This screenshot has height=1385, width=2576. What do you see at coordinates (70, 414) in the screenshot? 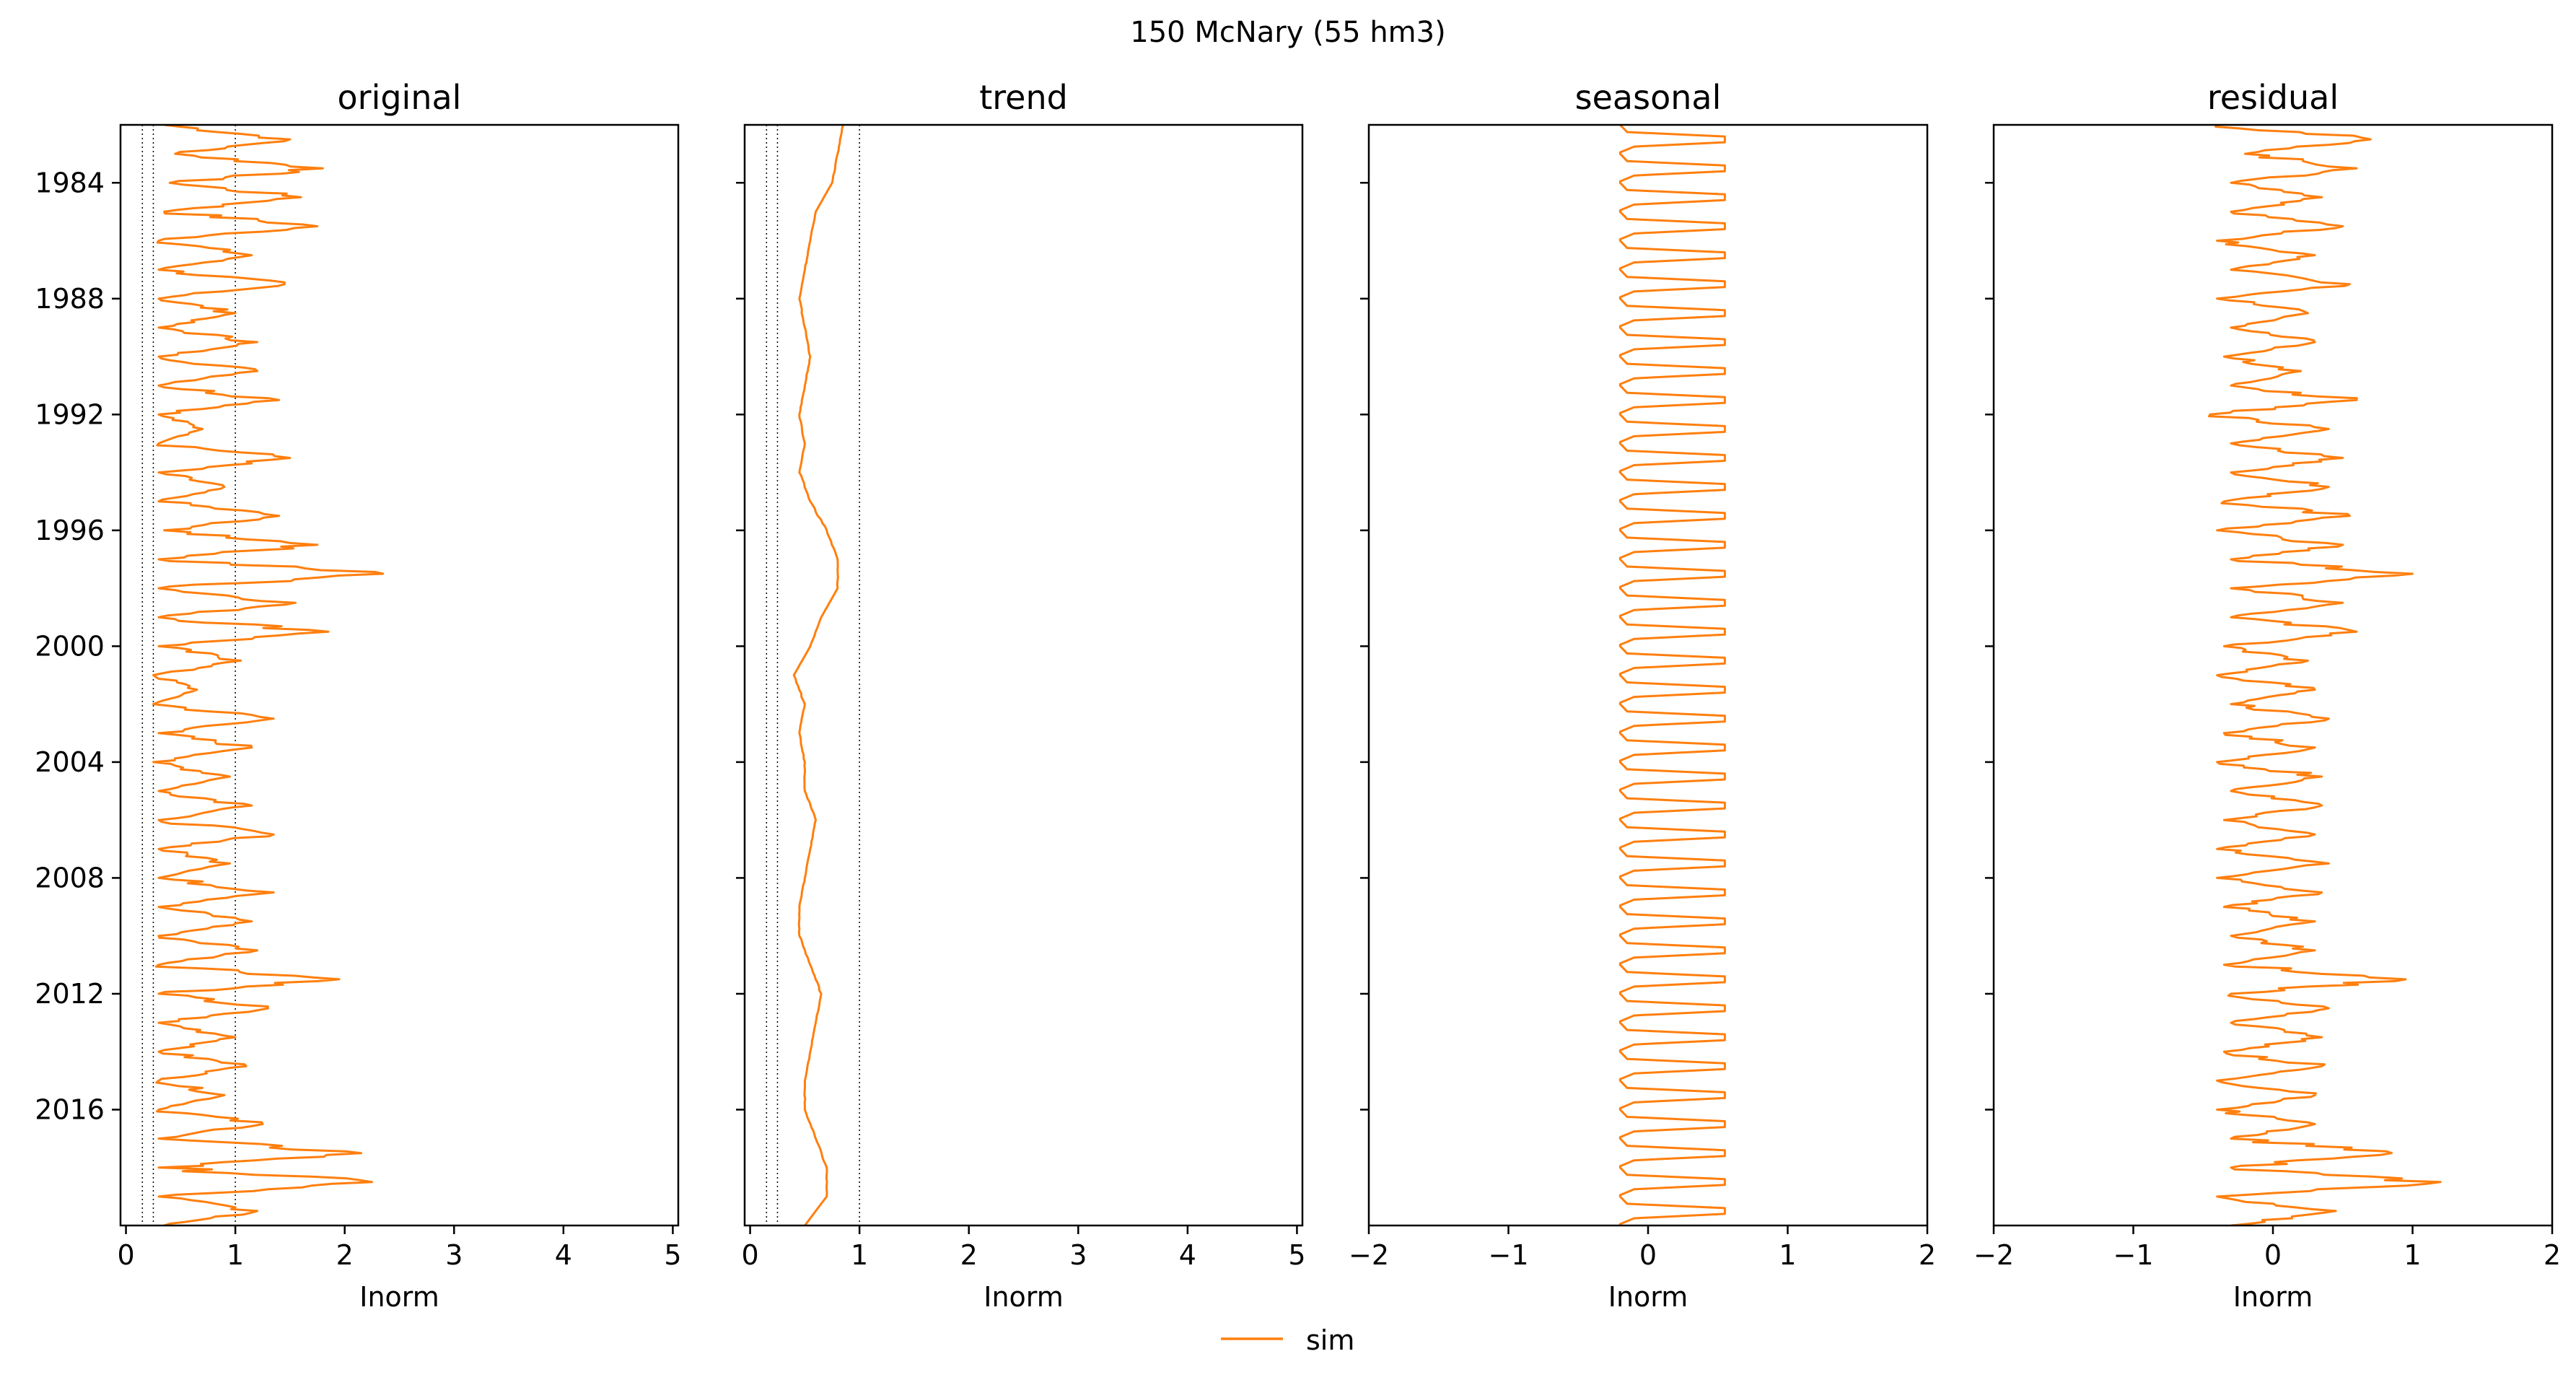
I see `y-tick-label: 1992` at bounding box center [70, 414].